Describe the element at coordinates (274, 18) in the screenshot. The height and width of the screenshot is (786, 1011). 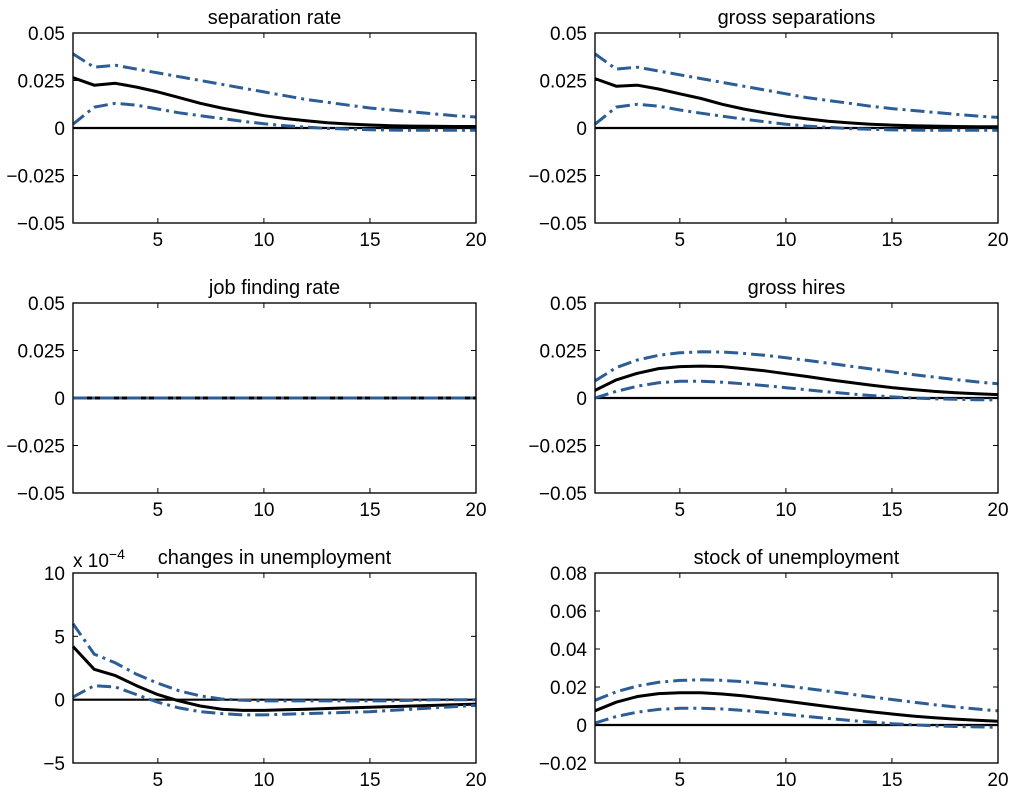
I see `subplot-title: separation rate` at that location.